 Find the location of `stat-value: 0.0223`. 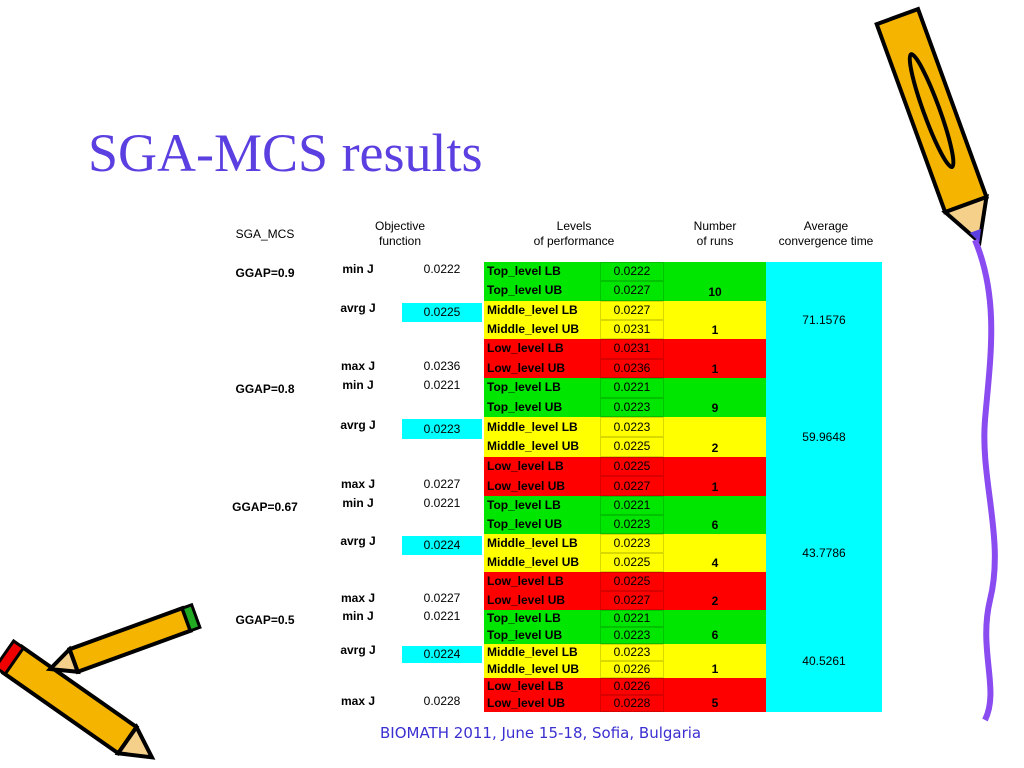

stat-value: 0.0223 is located at coordinates (442, 429).